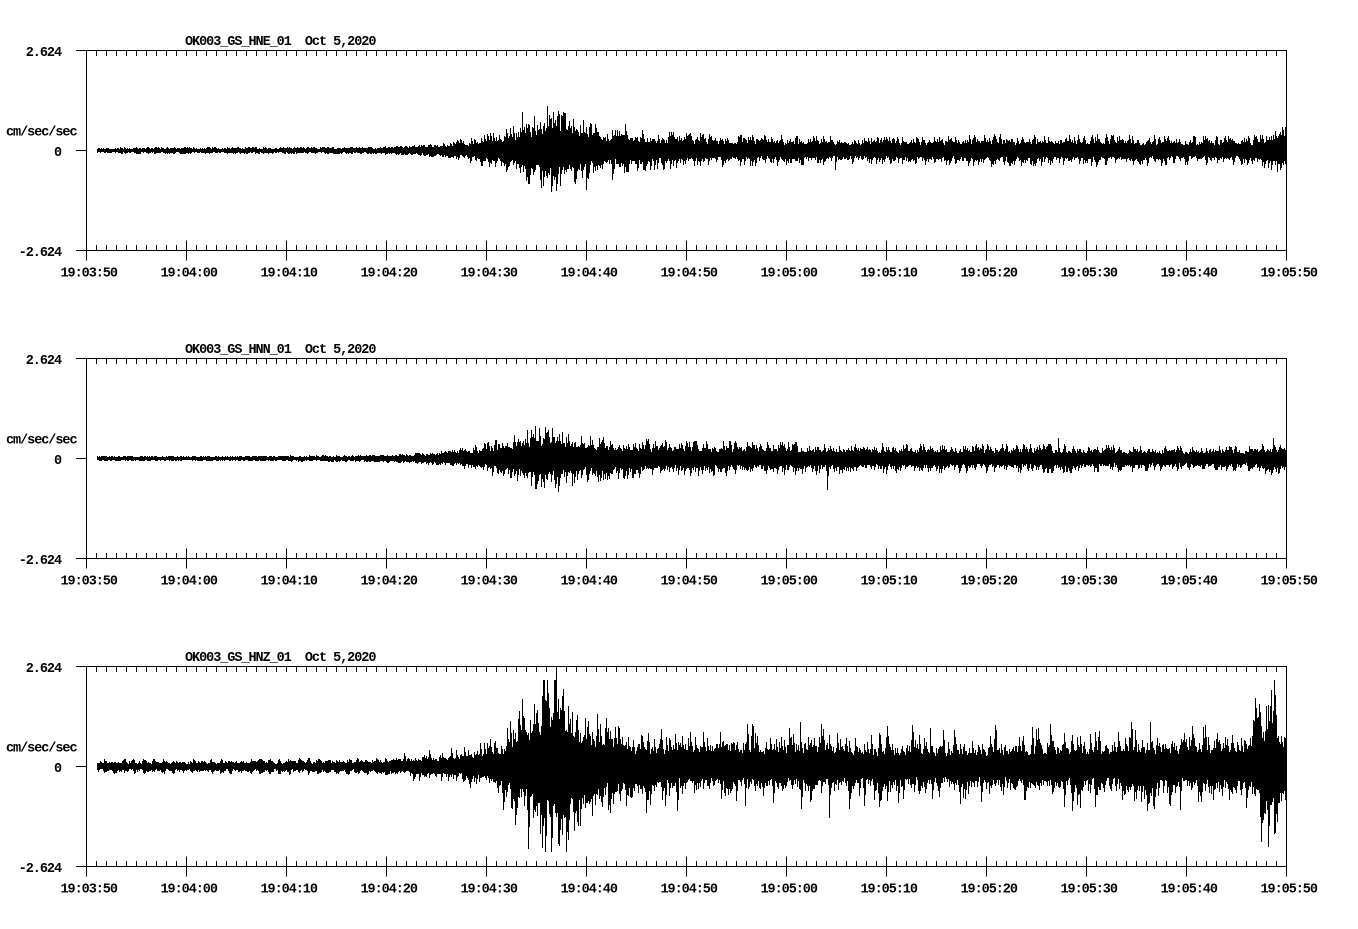 The height and width of the screenshot is (929, 1358). What do you see at coordinates (280, 350) in the screenshot?
I see `svg-text: OK003_GS_HNN_01 Oct 5,2020` at bounding box center [280, 350].